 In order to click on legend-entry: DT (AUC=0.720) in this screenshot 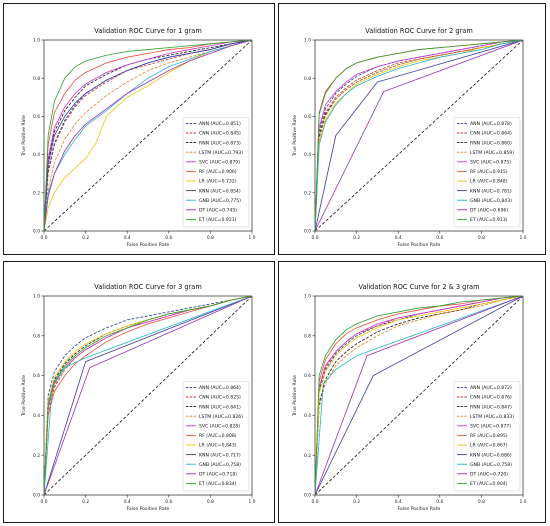, I will do `click(489, 475)`.